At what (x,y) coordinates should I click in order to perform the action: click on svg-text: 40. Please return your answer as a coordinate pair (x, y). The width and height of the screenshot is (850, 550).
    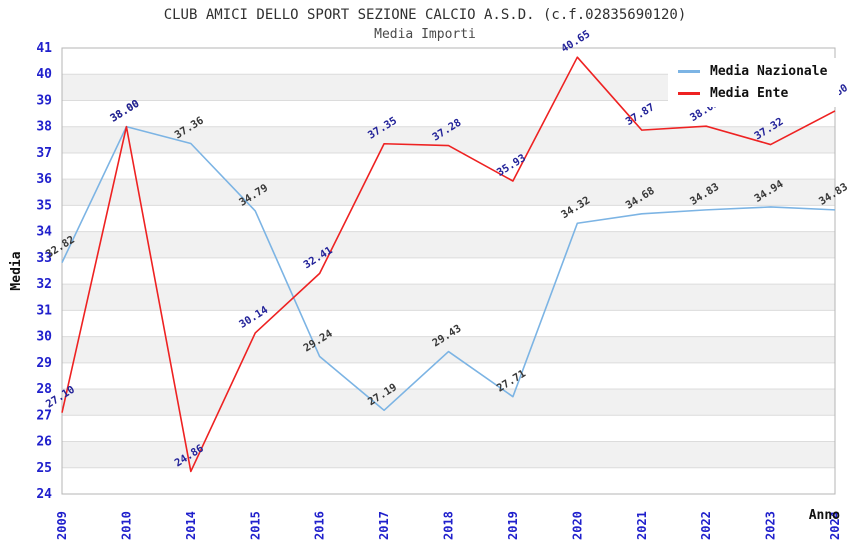
    Looking at the image, I should click on (44, 74).